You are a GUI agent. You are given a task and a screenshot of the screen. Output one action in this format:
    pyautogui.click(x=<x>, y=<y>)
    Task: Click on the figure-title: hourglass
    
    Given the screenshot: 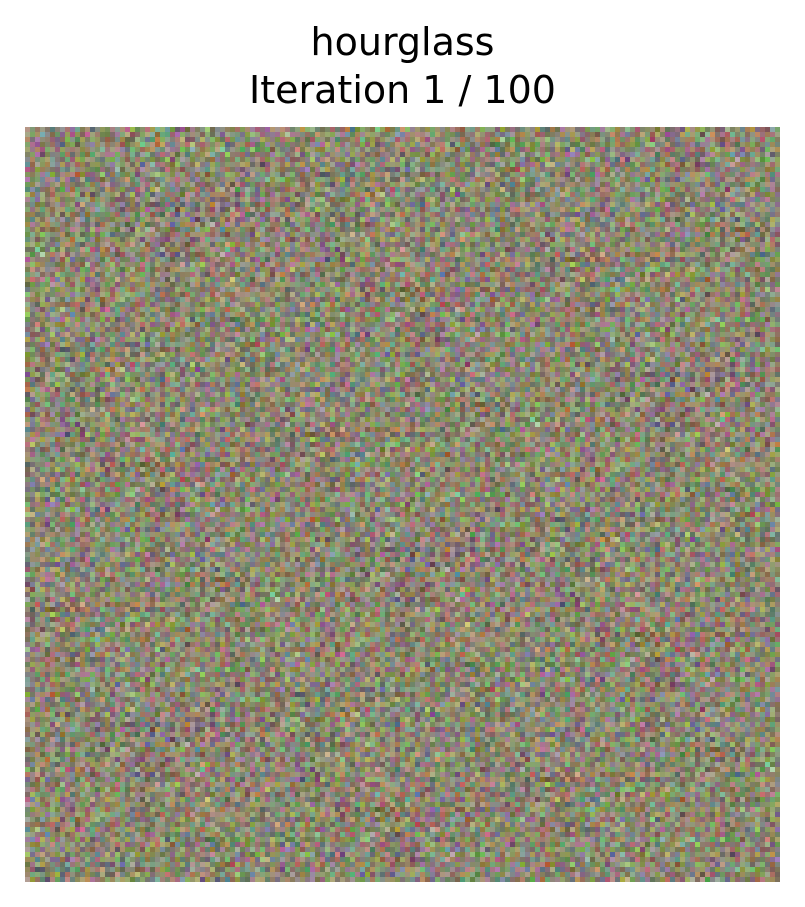 What is the action you would take?
    pyautogui.click(x=402, y=42)
    